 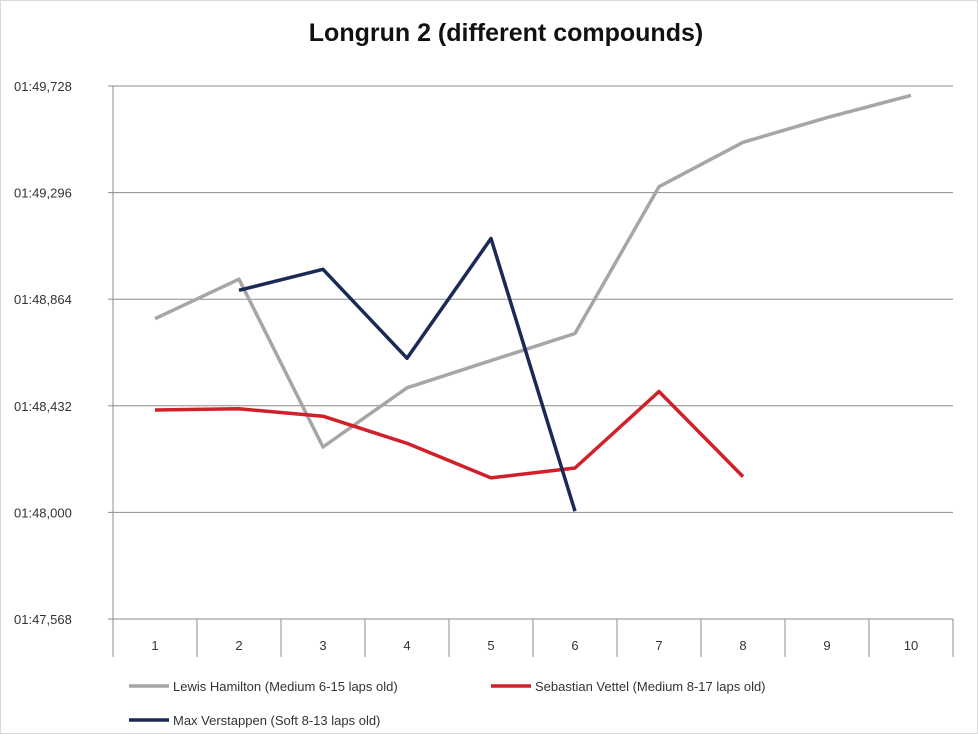 I want to click on x-tick-label: 9, so click(x=826, y=645).